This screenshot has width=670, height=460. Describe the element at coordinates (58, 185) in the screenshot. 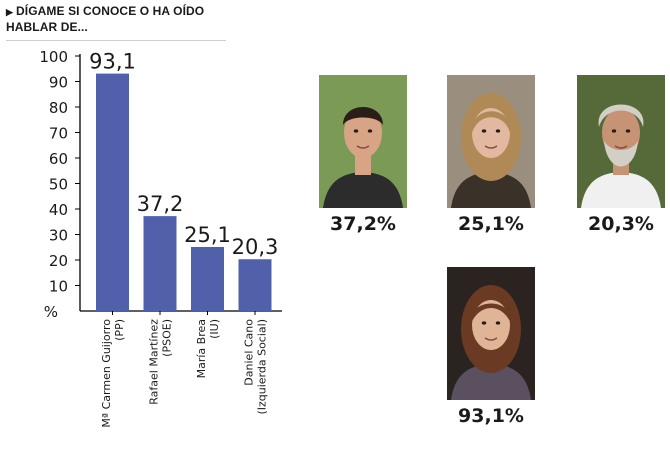

I see `y-tick-label: 50` at that location.